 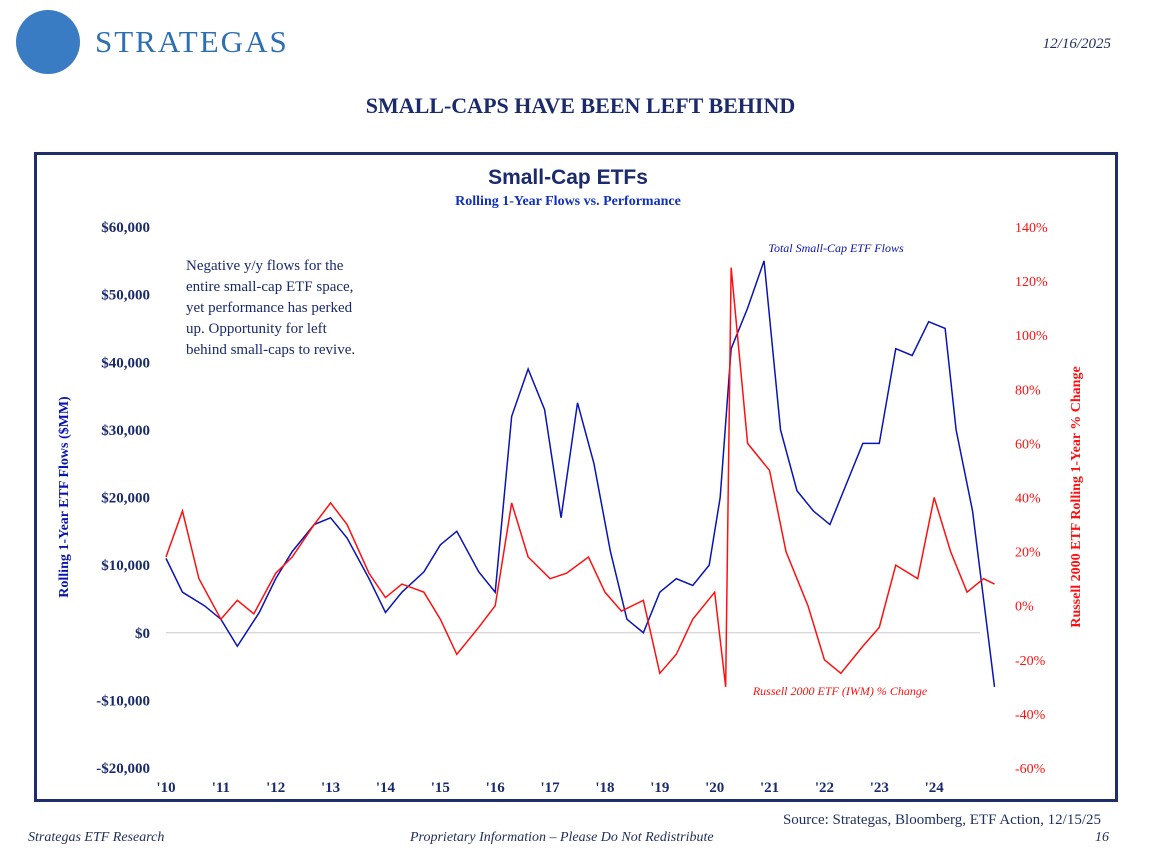 I want to click on annotation-line: entire small-cap ETF space,, so click(x=269, y=287).